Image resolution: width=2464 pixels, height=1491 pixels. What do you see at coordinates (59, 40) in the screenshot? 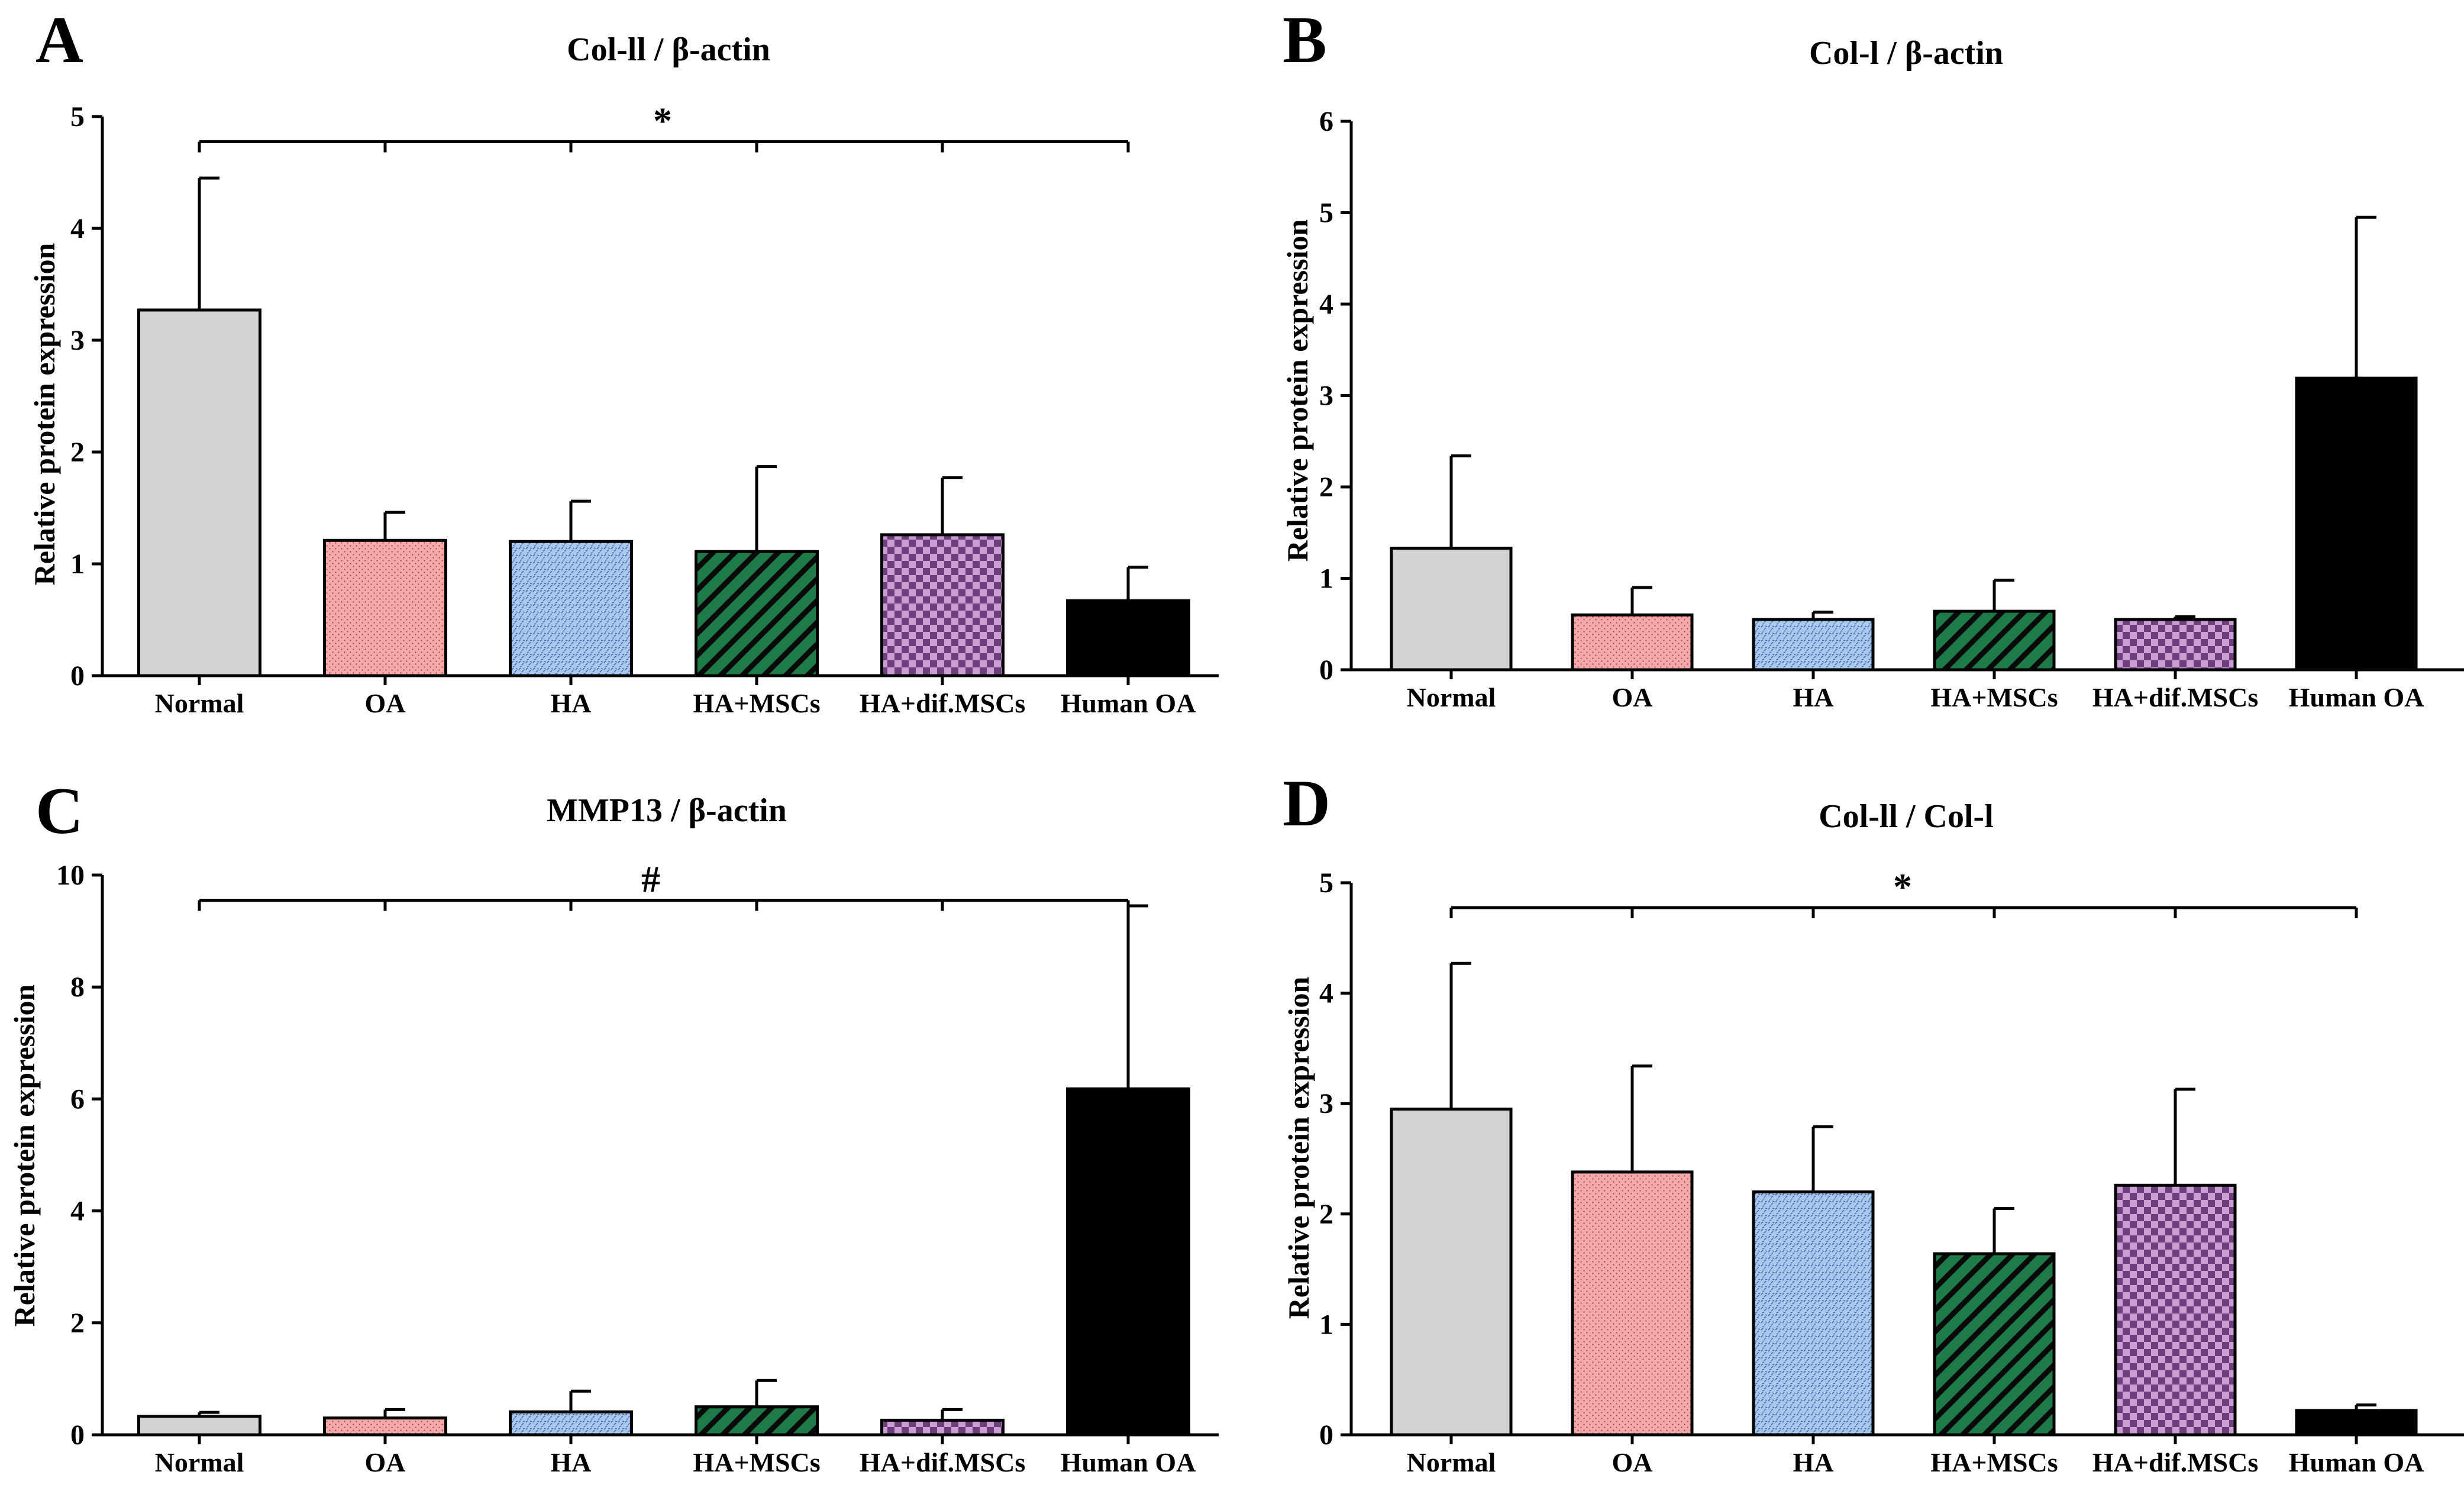
I see `panel-letter-a: A` at bounding box center [59, 40].